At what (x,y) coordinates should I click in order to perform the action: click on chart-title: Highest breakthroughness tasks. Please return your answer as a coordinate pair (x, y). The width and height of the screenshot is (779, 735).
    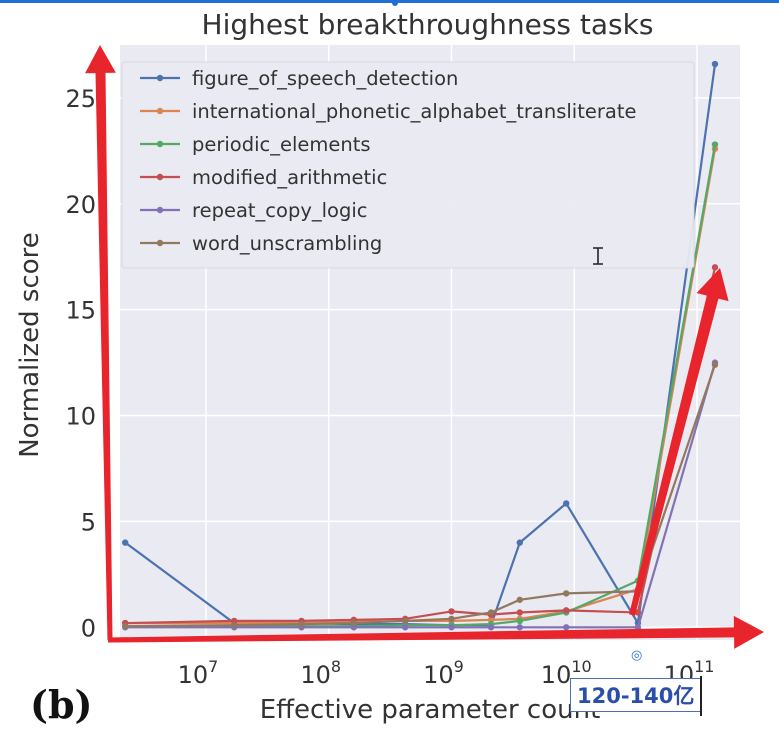
    Looking at the image, I should click on (427, 24).